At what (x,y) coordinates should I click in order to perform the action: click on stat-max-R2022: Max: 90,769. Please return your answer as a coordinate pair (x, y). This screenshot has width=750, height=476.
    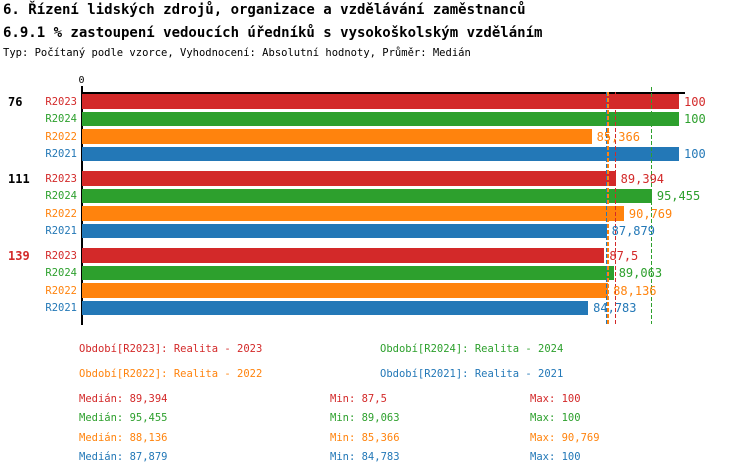
    Looking at the image, I should click on (565, 437).